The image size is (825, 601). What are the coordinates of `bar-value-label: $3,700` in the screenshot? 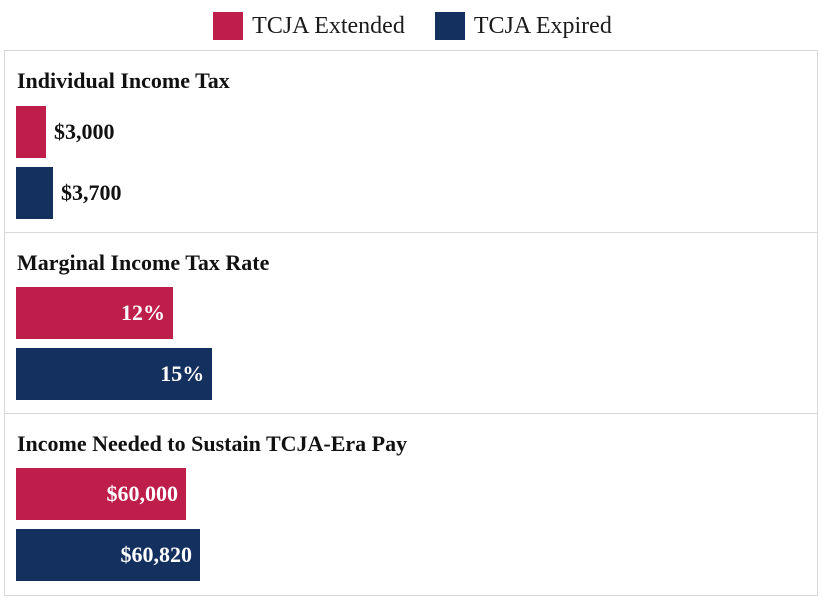 It's located at (91, 192).